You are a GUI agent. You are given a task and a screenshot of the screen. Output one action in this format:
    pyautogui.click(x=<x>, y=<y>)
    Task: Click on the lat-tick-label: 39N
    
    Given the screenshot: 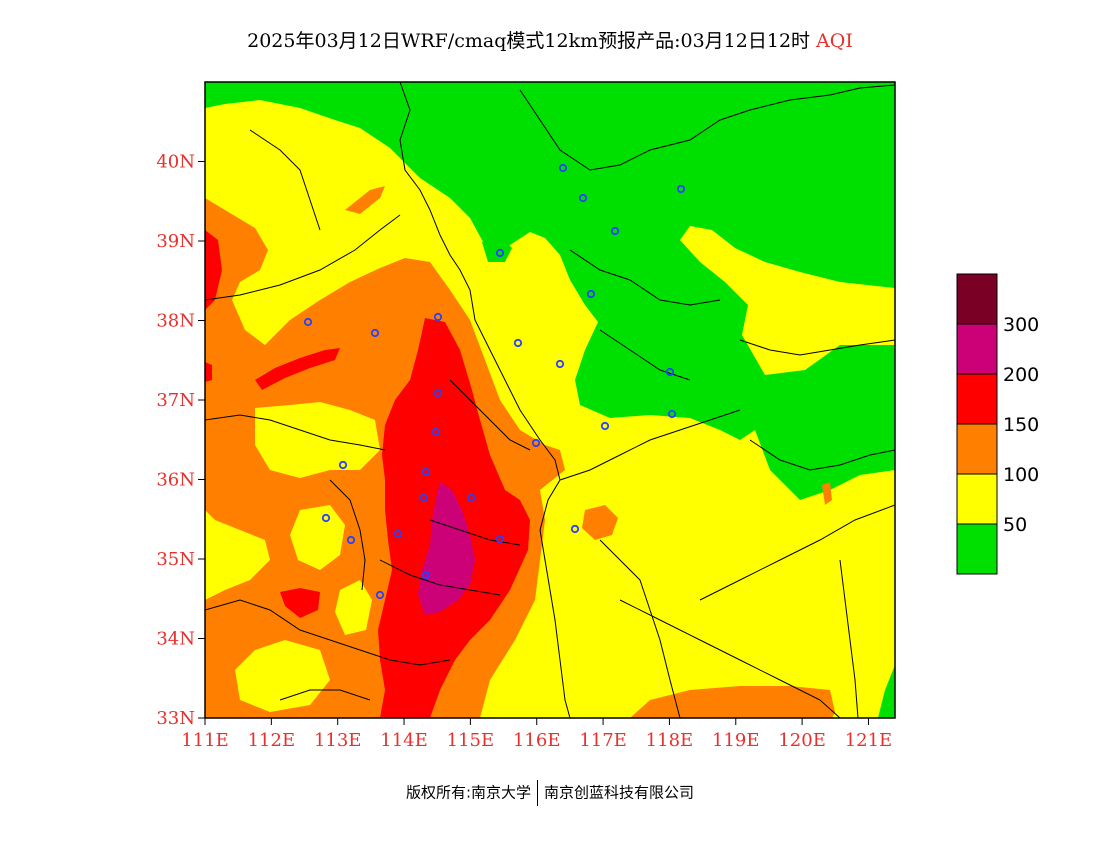 What is the action you would take?
    pyautogui.click(x=175, y=241)
    